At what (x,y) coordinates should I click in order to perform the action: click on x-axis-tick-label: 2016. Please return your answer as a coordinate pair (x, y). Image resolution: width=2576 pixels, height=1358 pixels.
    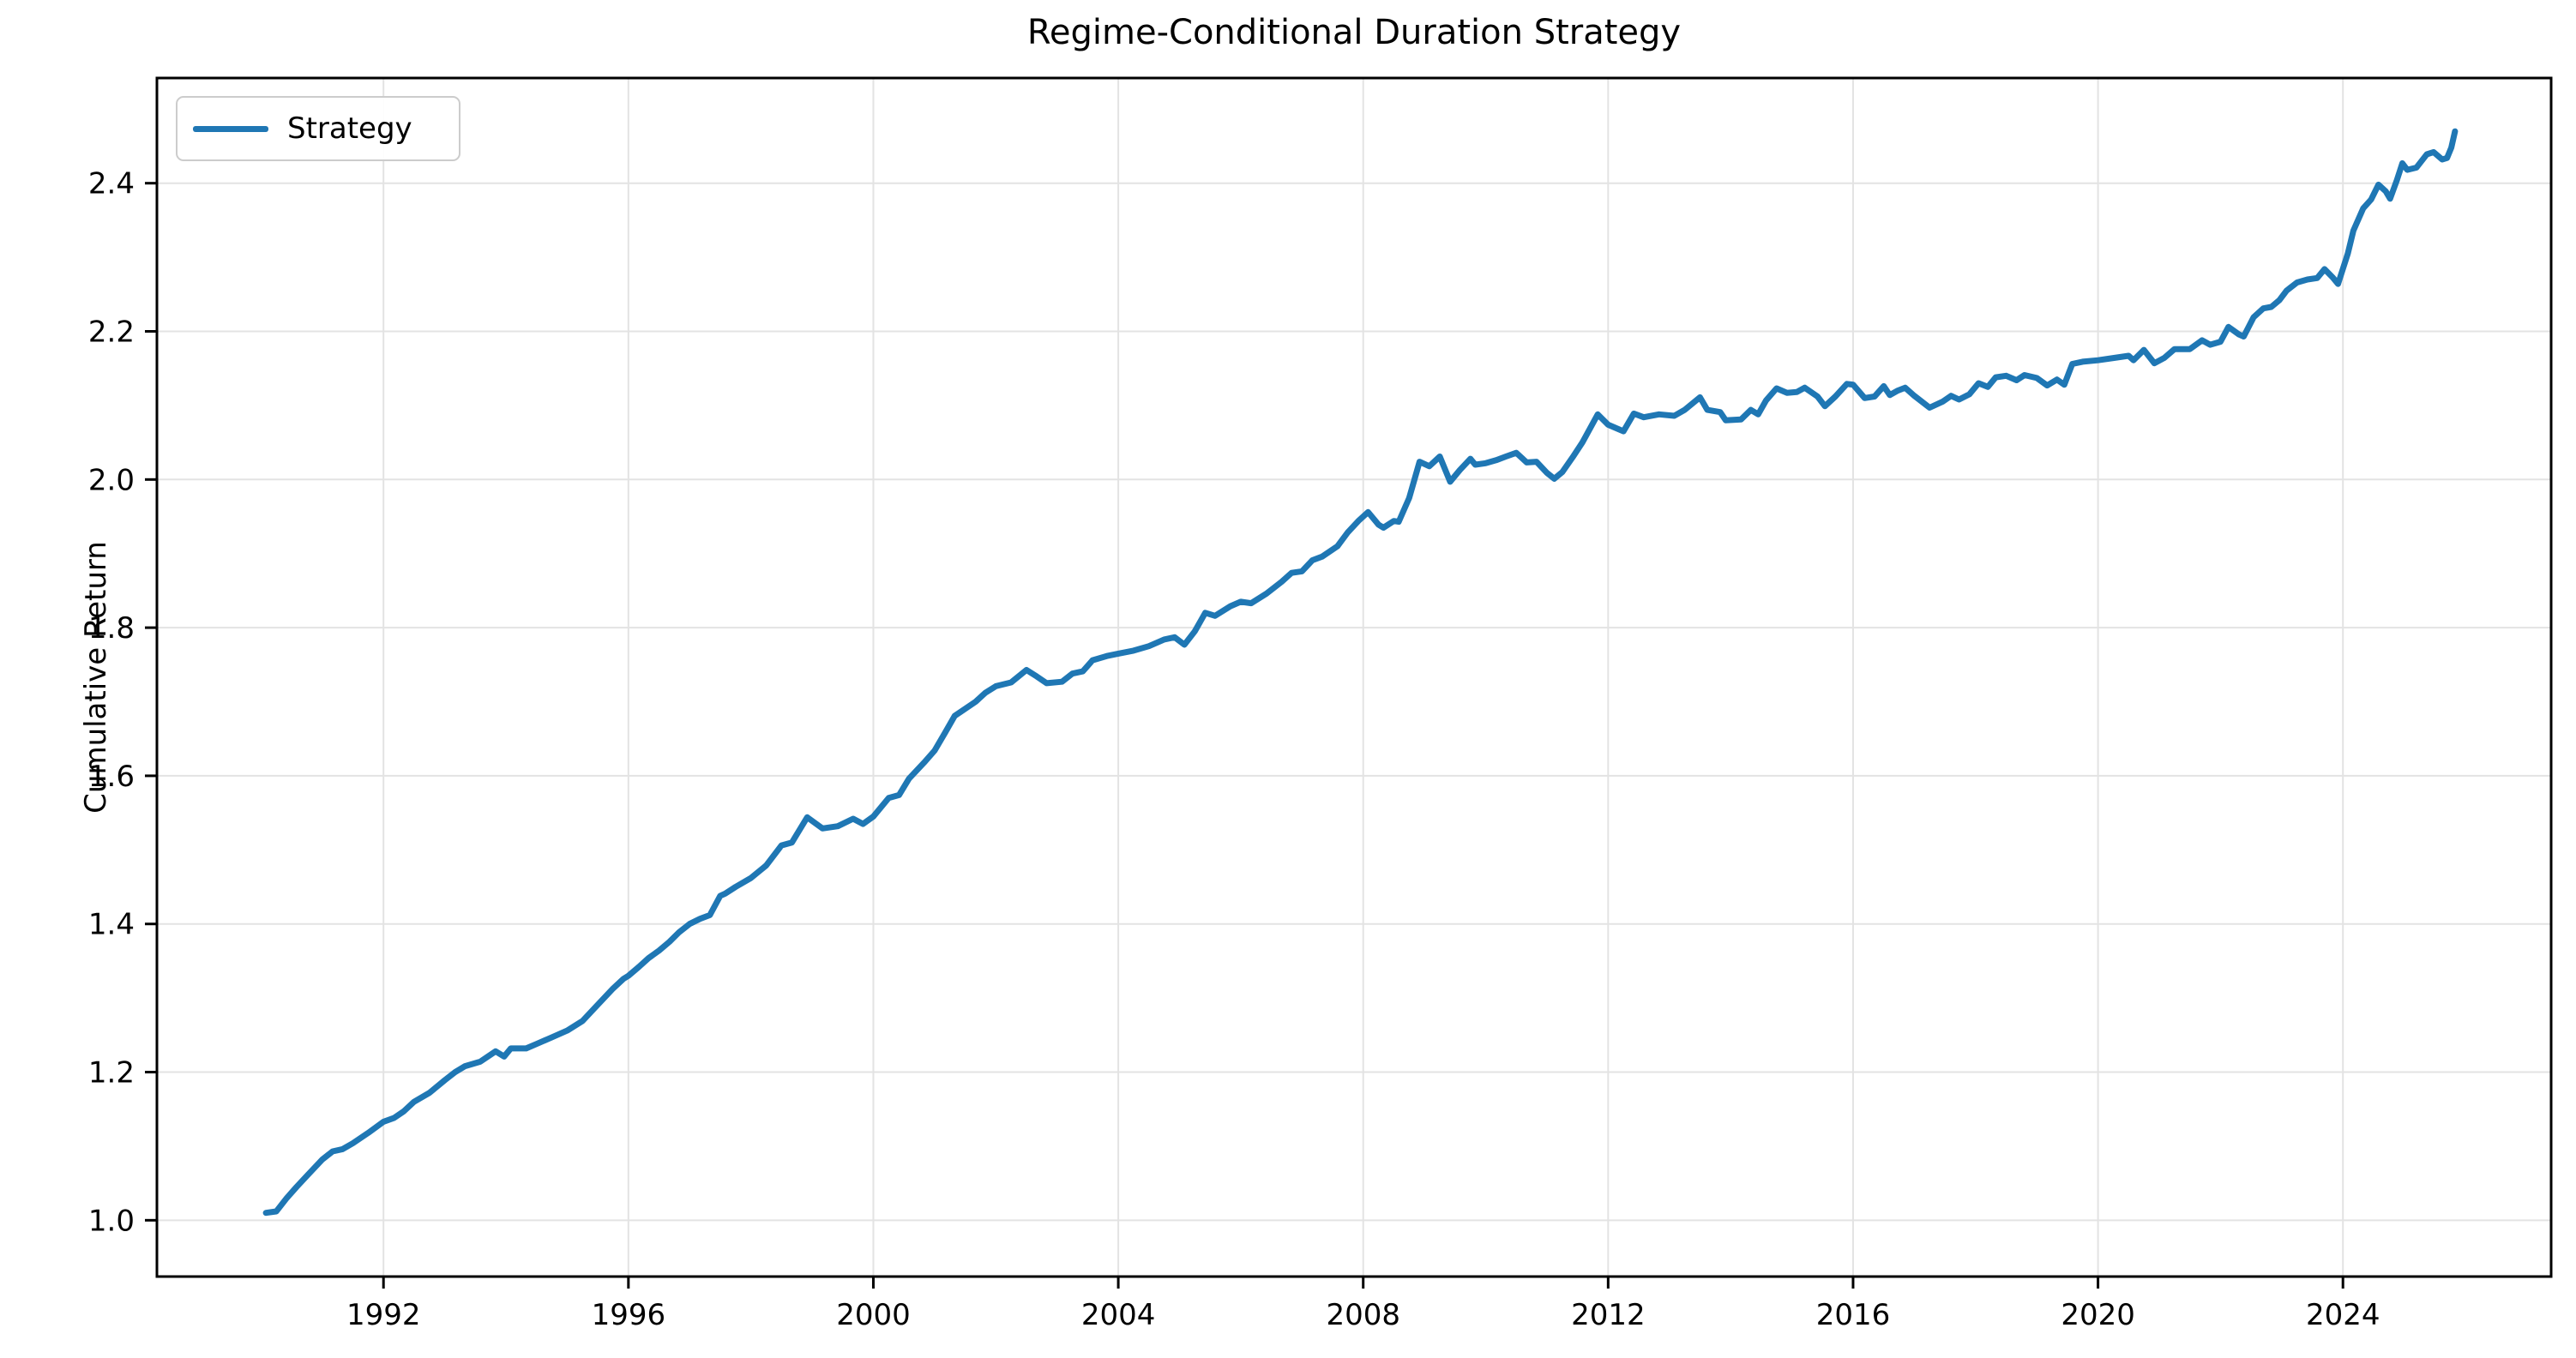
    Looking at the image, I should click on (1853, 1315).